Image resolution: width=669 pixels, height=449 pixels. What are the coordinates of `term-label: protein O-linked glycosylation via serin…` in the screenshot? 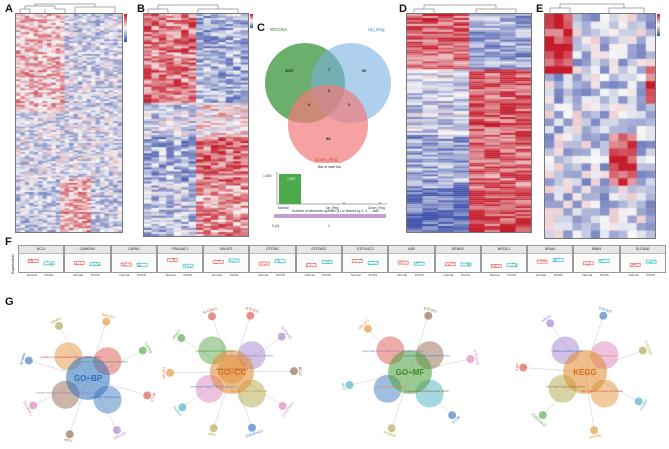 It's located at (105, 362).